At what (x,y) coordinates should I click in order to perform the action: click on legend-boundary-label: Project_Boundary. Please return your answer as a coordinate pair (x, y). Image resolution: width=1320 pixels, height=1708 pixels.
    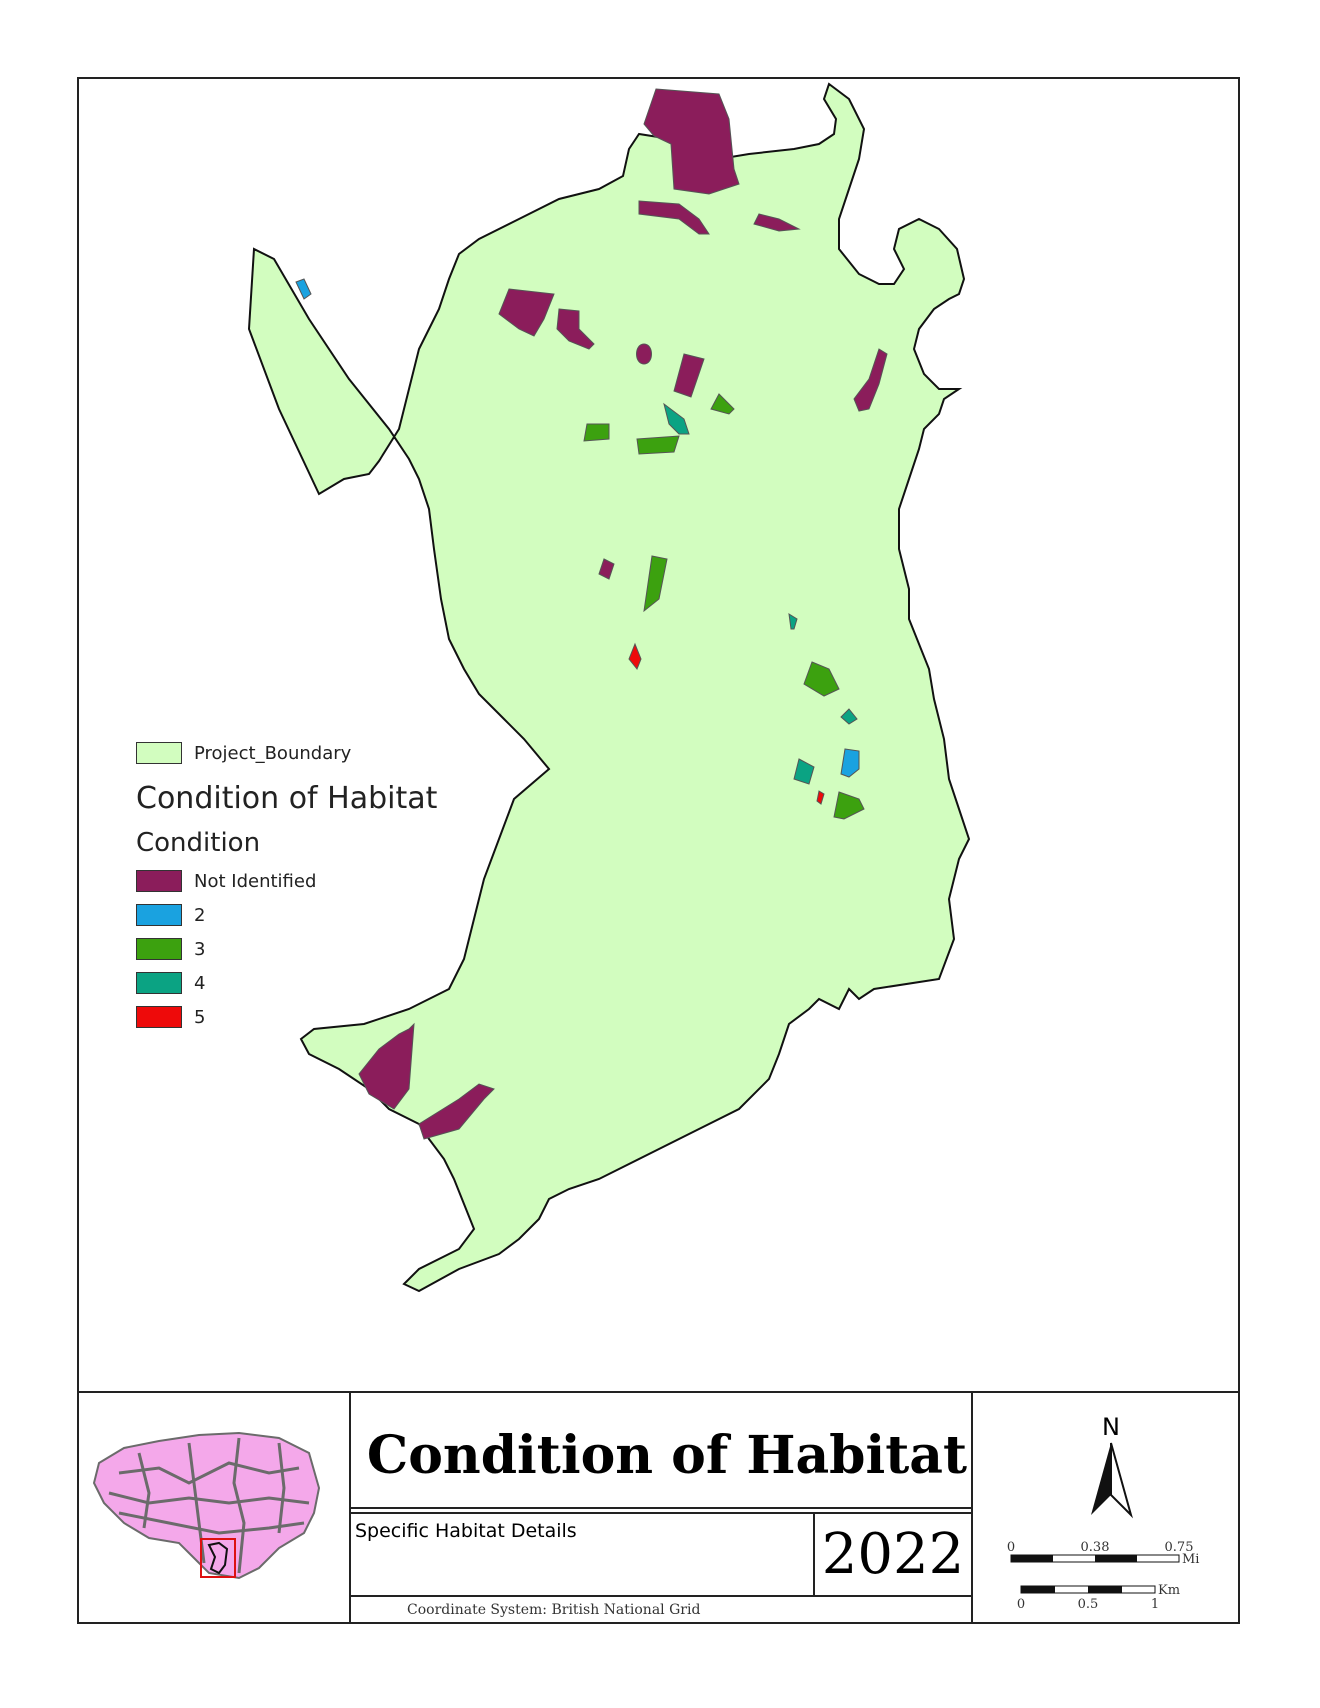
    Looking at the image, I should click on (273, 753).